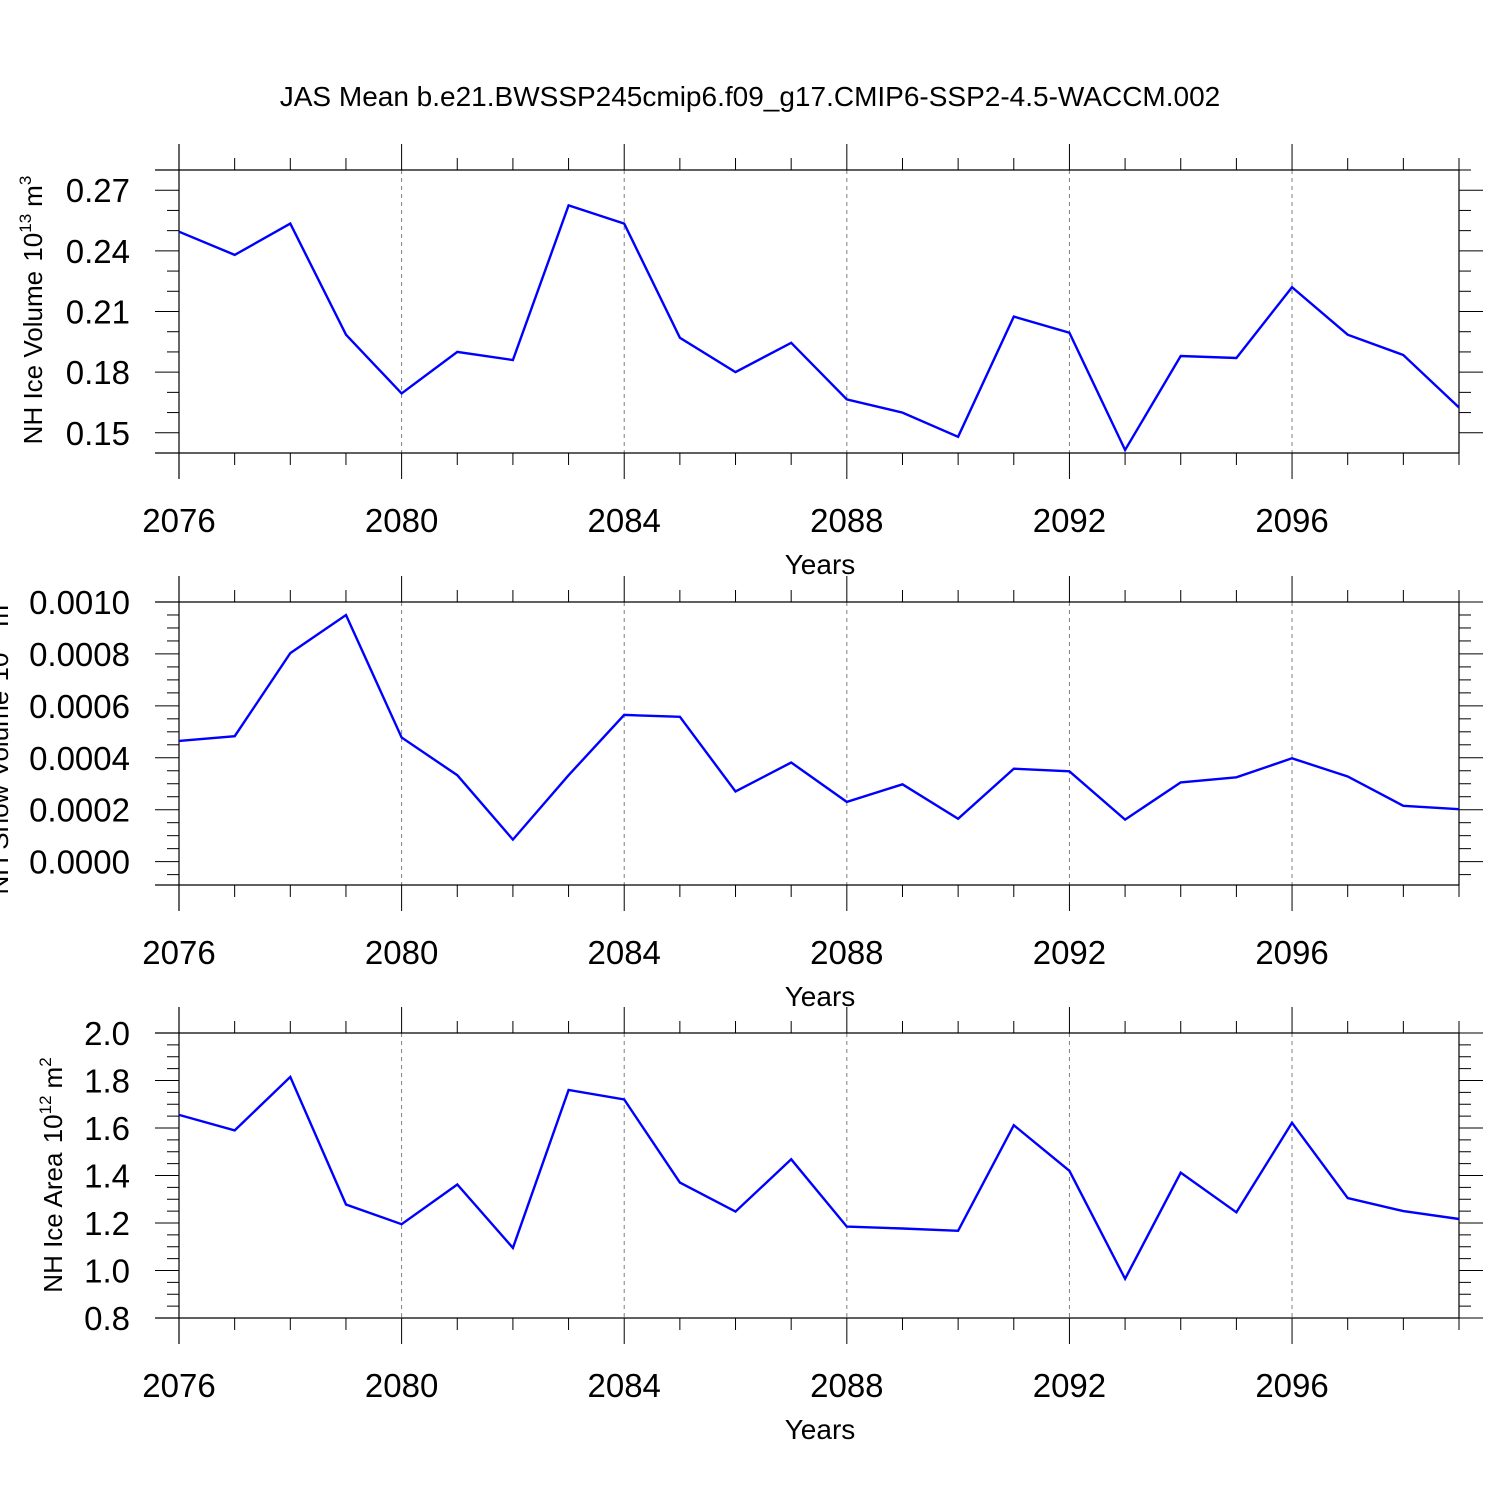  What do you see at coordinates (107, 1033) in the screenshot?
I see `y-tick-label: 2.0` at bounding box center [107, 1033].